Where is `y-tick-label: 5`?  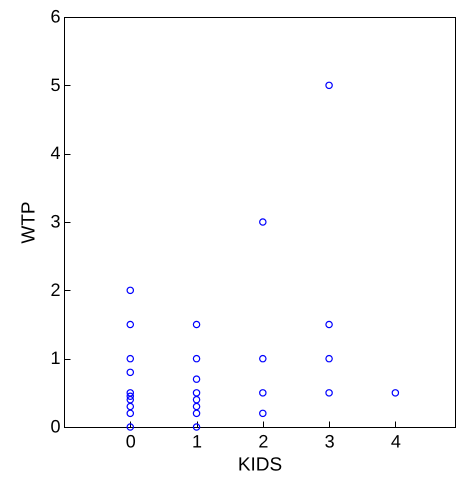
y-tick-label: 5 is located at coordinates (55, 84).